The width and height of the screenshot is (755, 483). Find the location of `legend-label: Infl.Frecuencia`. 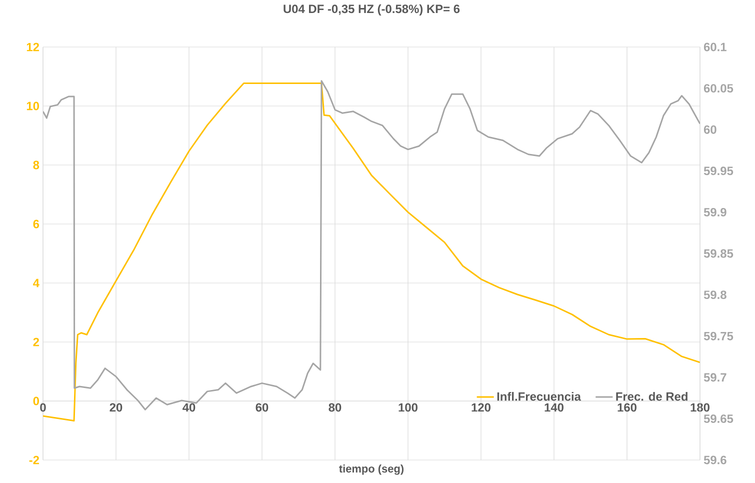

legend-label: Infl.Frecuencia is located at coordinates (539, 396).